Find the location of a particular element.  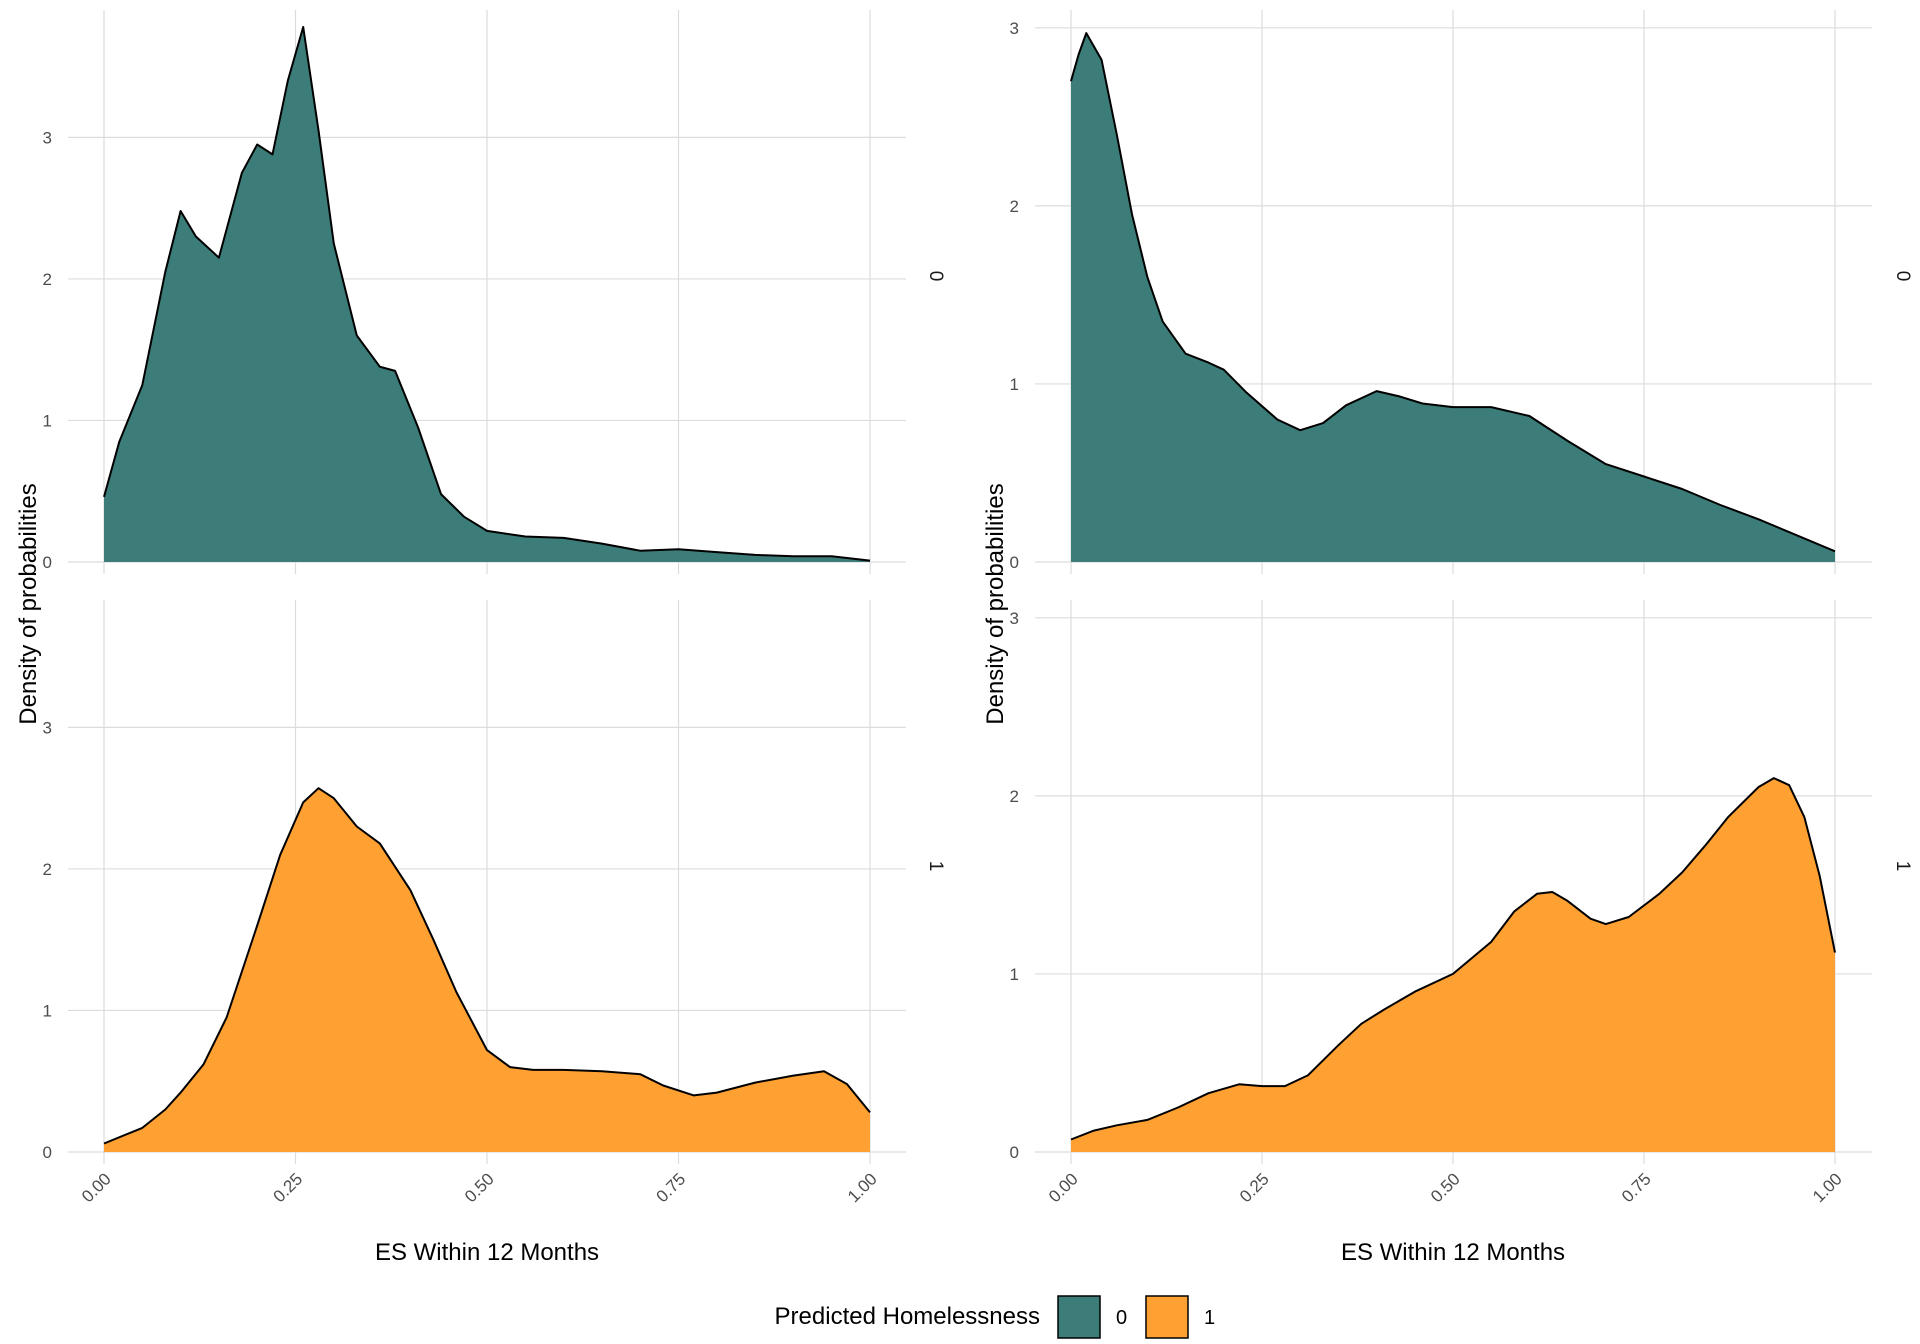

legend-label-1: 1 is located at coordinates (1209, 1318).